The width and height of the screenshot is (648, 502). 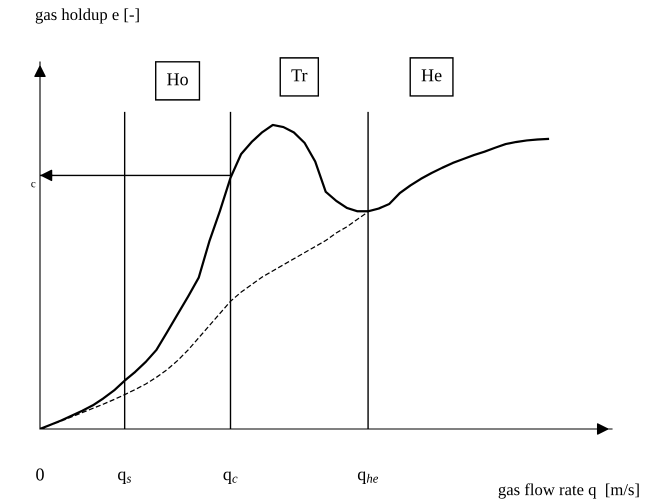 What do you see at coordinates (299, 75) in the screenshot?
I see `text: Tr` at bounding box center [299, 75].